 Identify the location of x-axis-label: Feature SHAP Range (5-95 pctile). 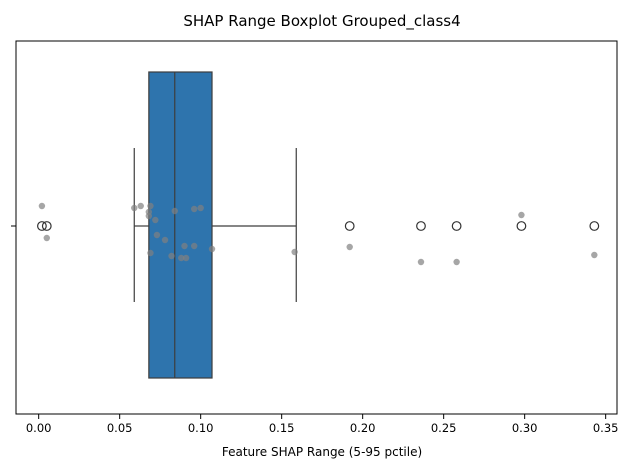
(322, 452).